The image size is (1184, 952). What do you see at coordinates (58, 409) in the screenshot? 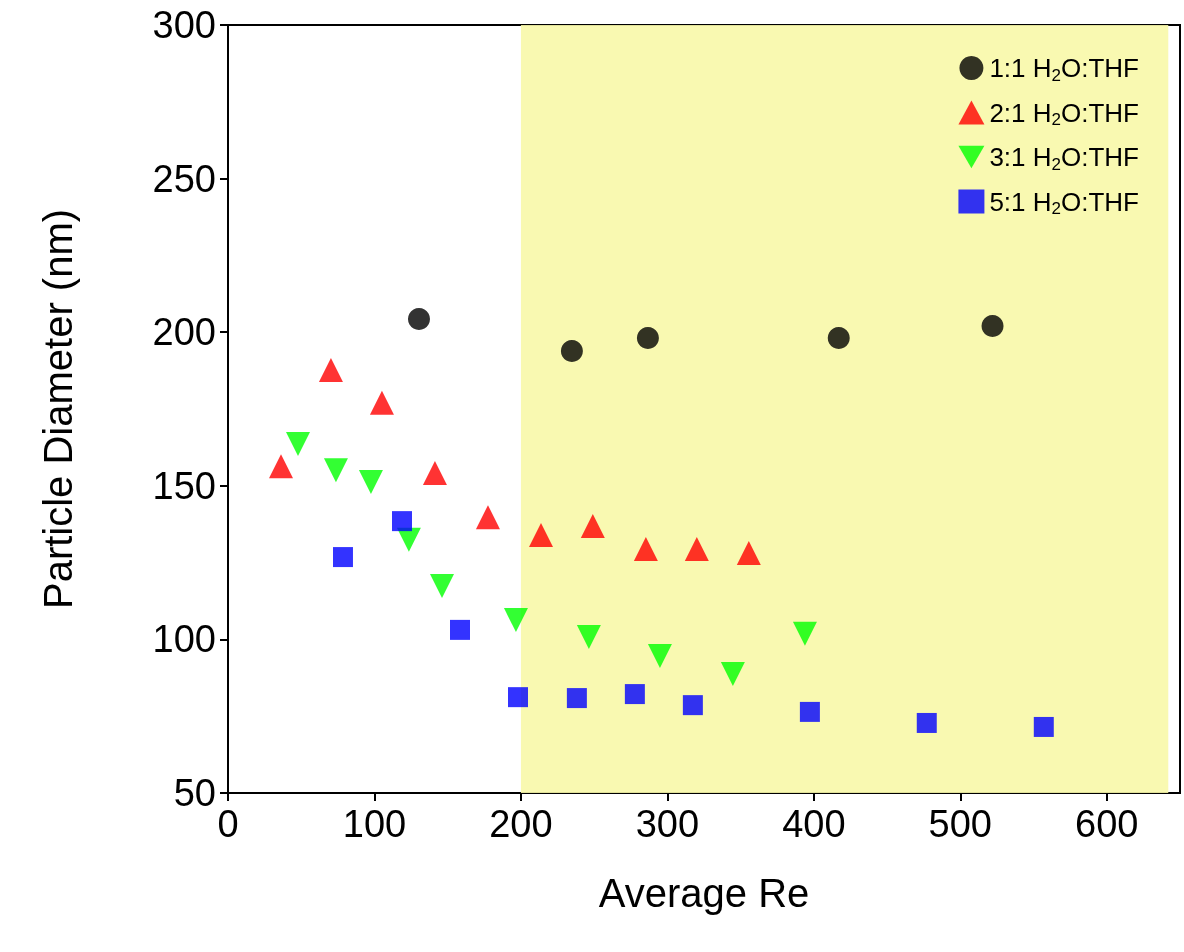
I see `y-axis-title: Particle Diameter (nm)` at bounding box center [58, 409].